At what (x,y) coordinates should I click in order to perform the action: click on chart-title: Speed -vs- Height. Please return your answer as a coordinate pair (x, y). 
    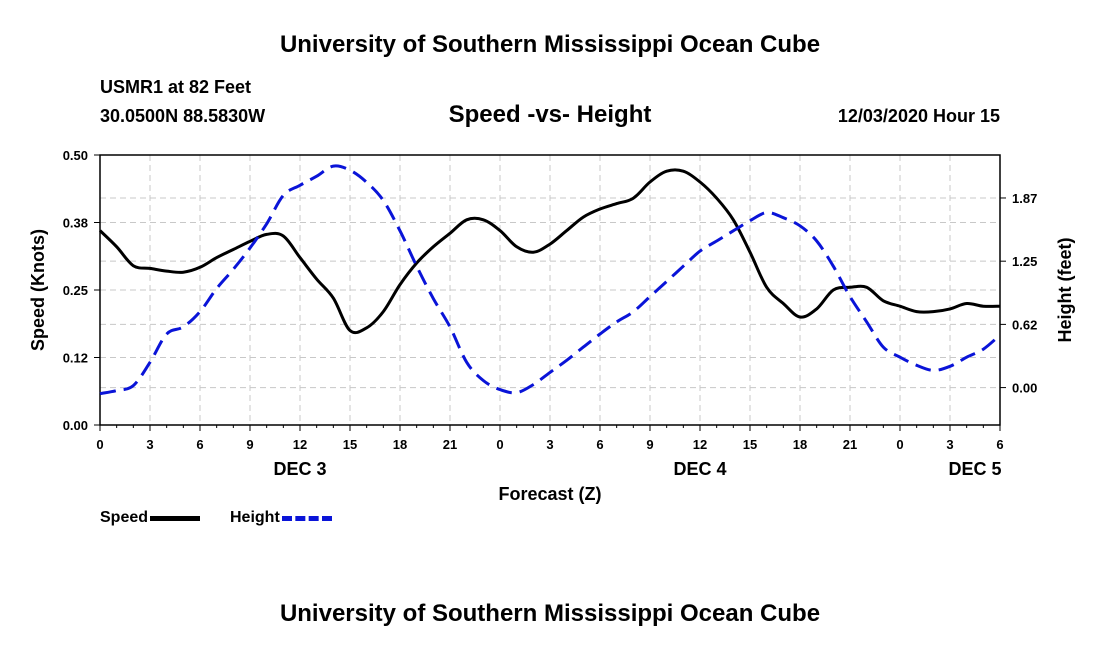
    Looking at the image, I should click on (550, 114).